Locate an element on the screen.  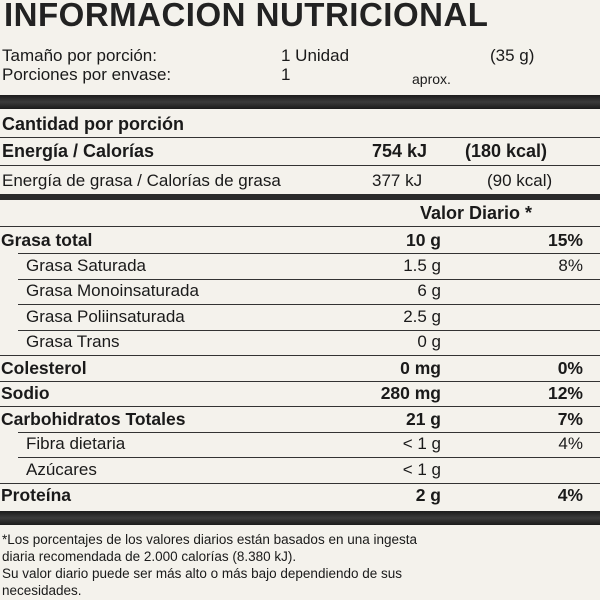
nutrient-daily-value: 12% is located at coordinates (565, 393).